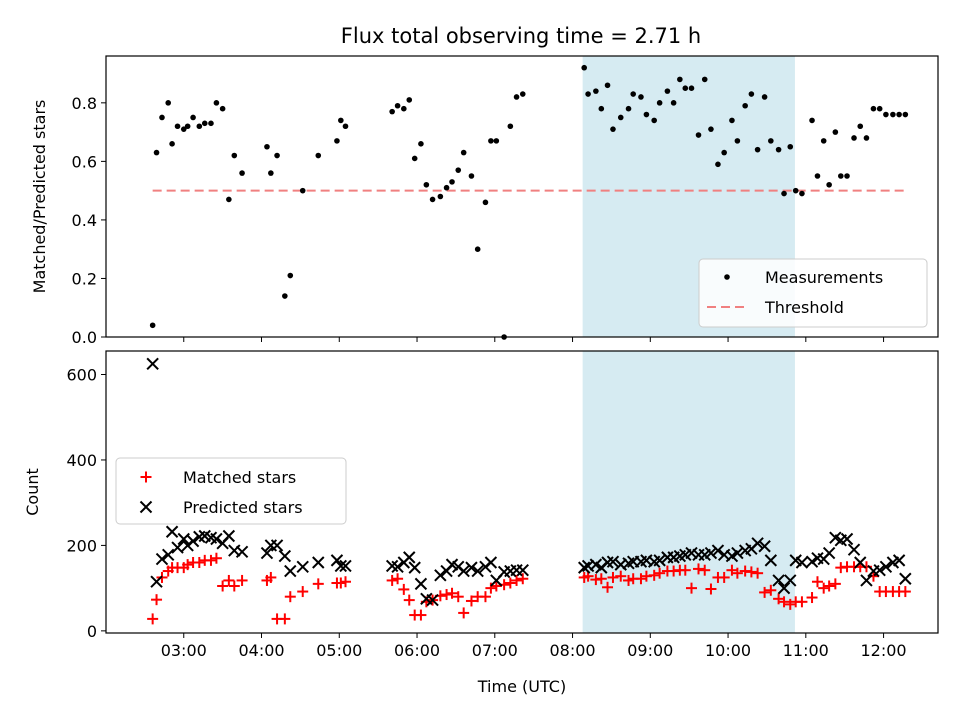 Image resolution: width=960 pixels, height=724 pixels. I want to click on y-tick-label: 200, so click(81, 545).